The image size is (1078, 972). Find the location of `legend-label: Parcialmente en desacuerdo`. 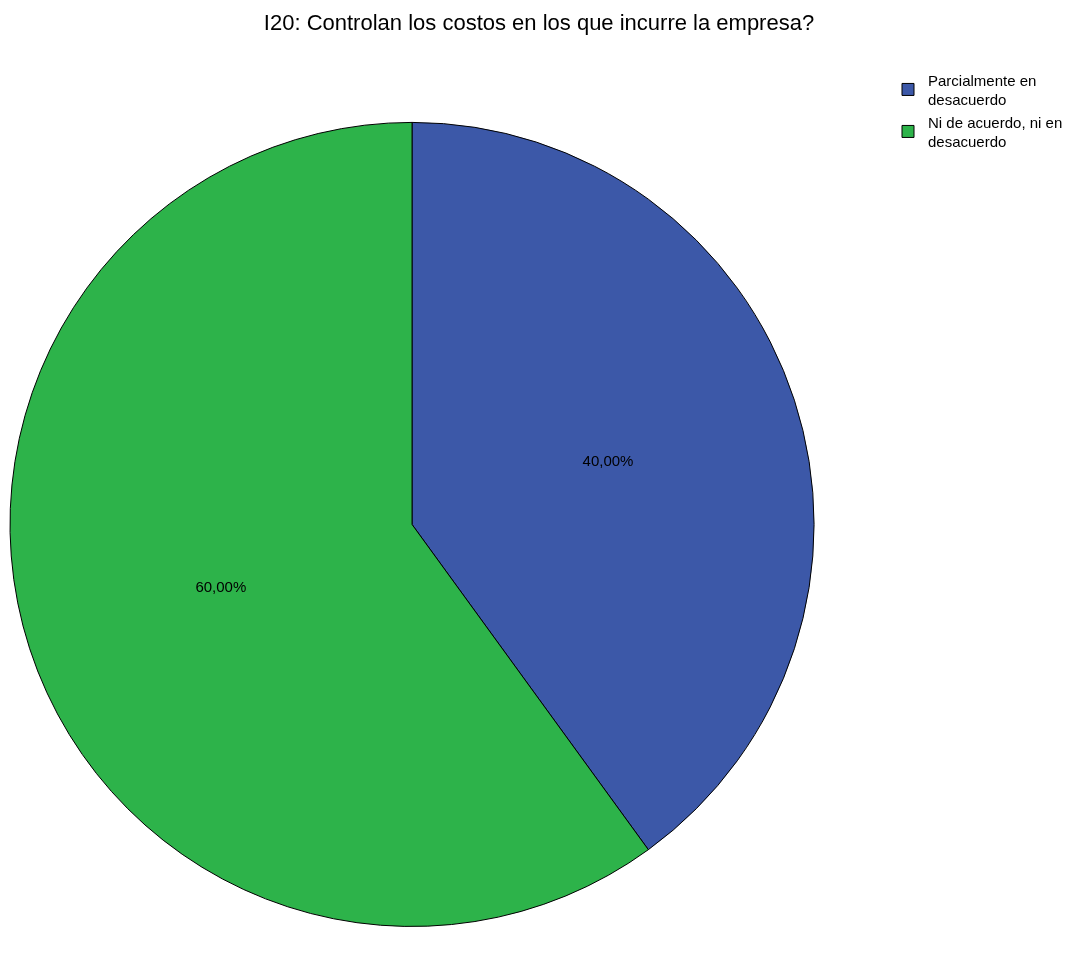

legend-label: Parcialmente en desacuerdo is located at coordinates (982, 90).